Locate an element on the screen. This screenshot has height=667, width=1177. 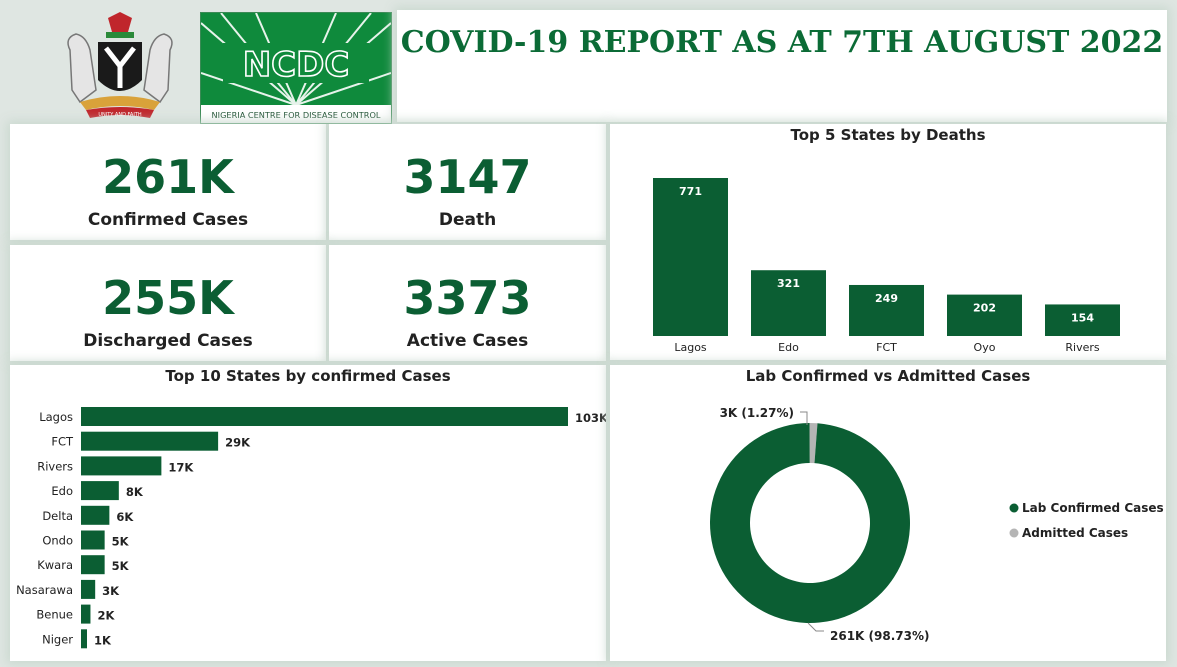
crest-motto: UNITY AND FAITH is located at coordinates (120, 115).